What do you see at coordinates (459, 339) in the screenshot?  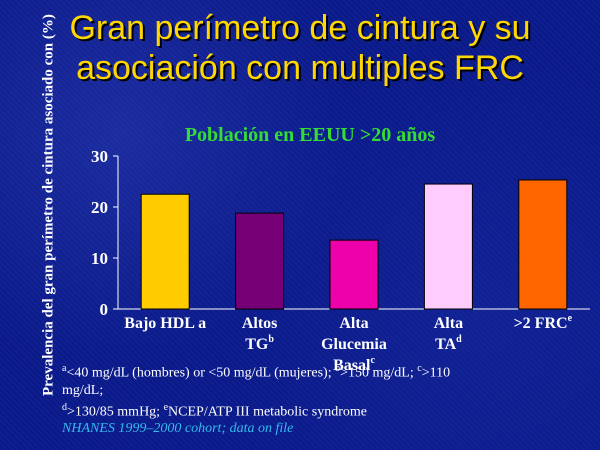 I see `category-superscript: d` at bounding box center [459, 339].